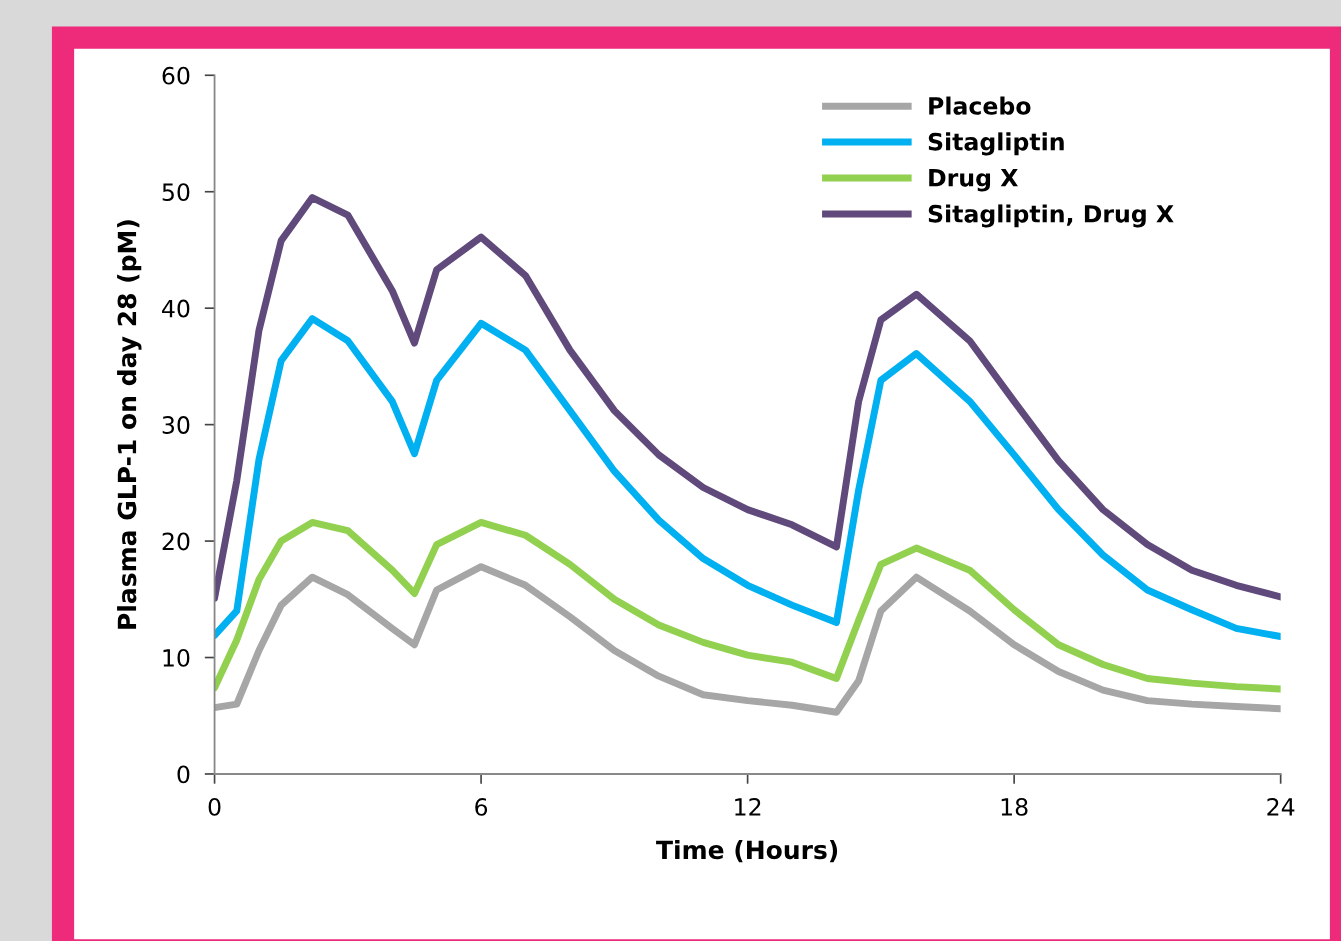 Image resolution: width=1341 pixels, height=941 pixels. I want to click on x-tick-label: 18, so click(1014, 807).